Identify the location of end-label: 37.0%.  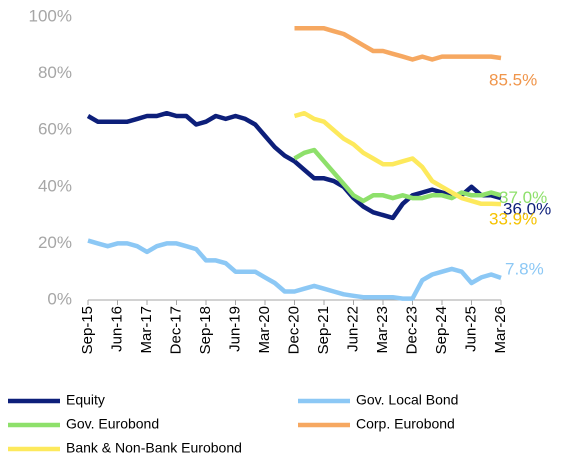
(523, 197).